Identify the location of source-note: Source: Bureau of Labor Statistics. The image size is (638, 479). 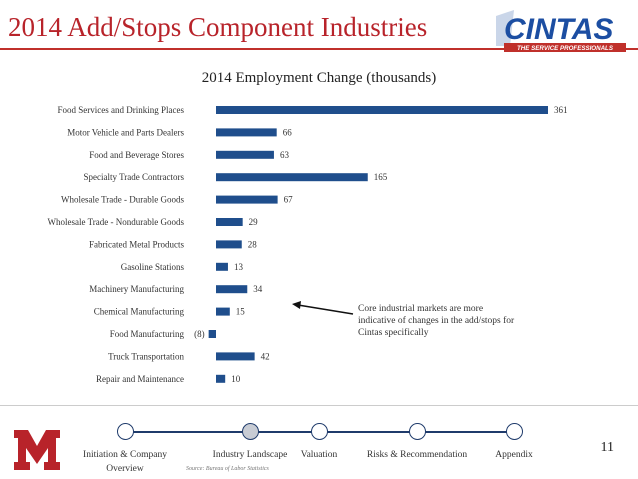
(227, 469).